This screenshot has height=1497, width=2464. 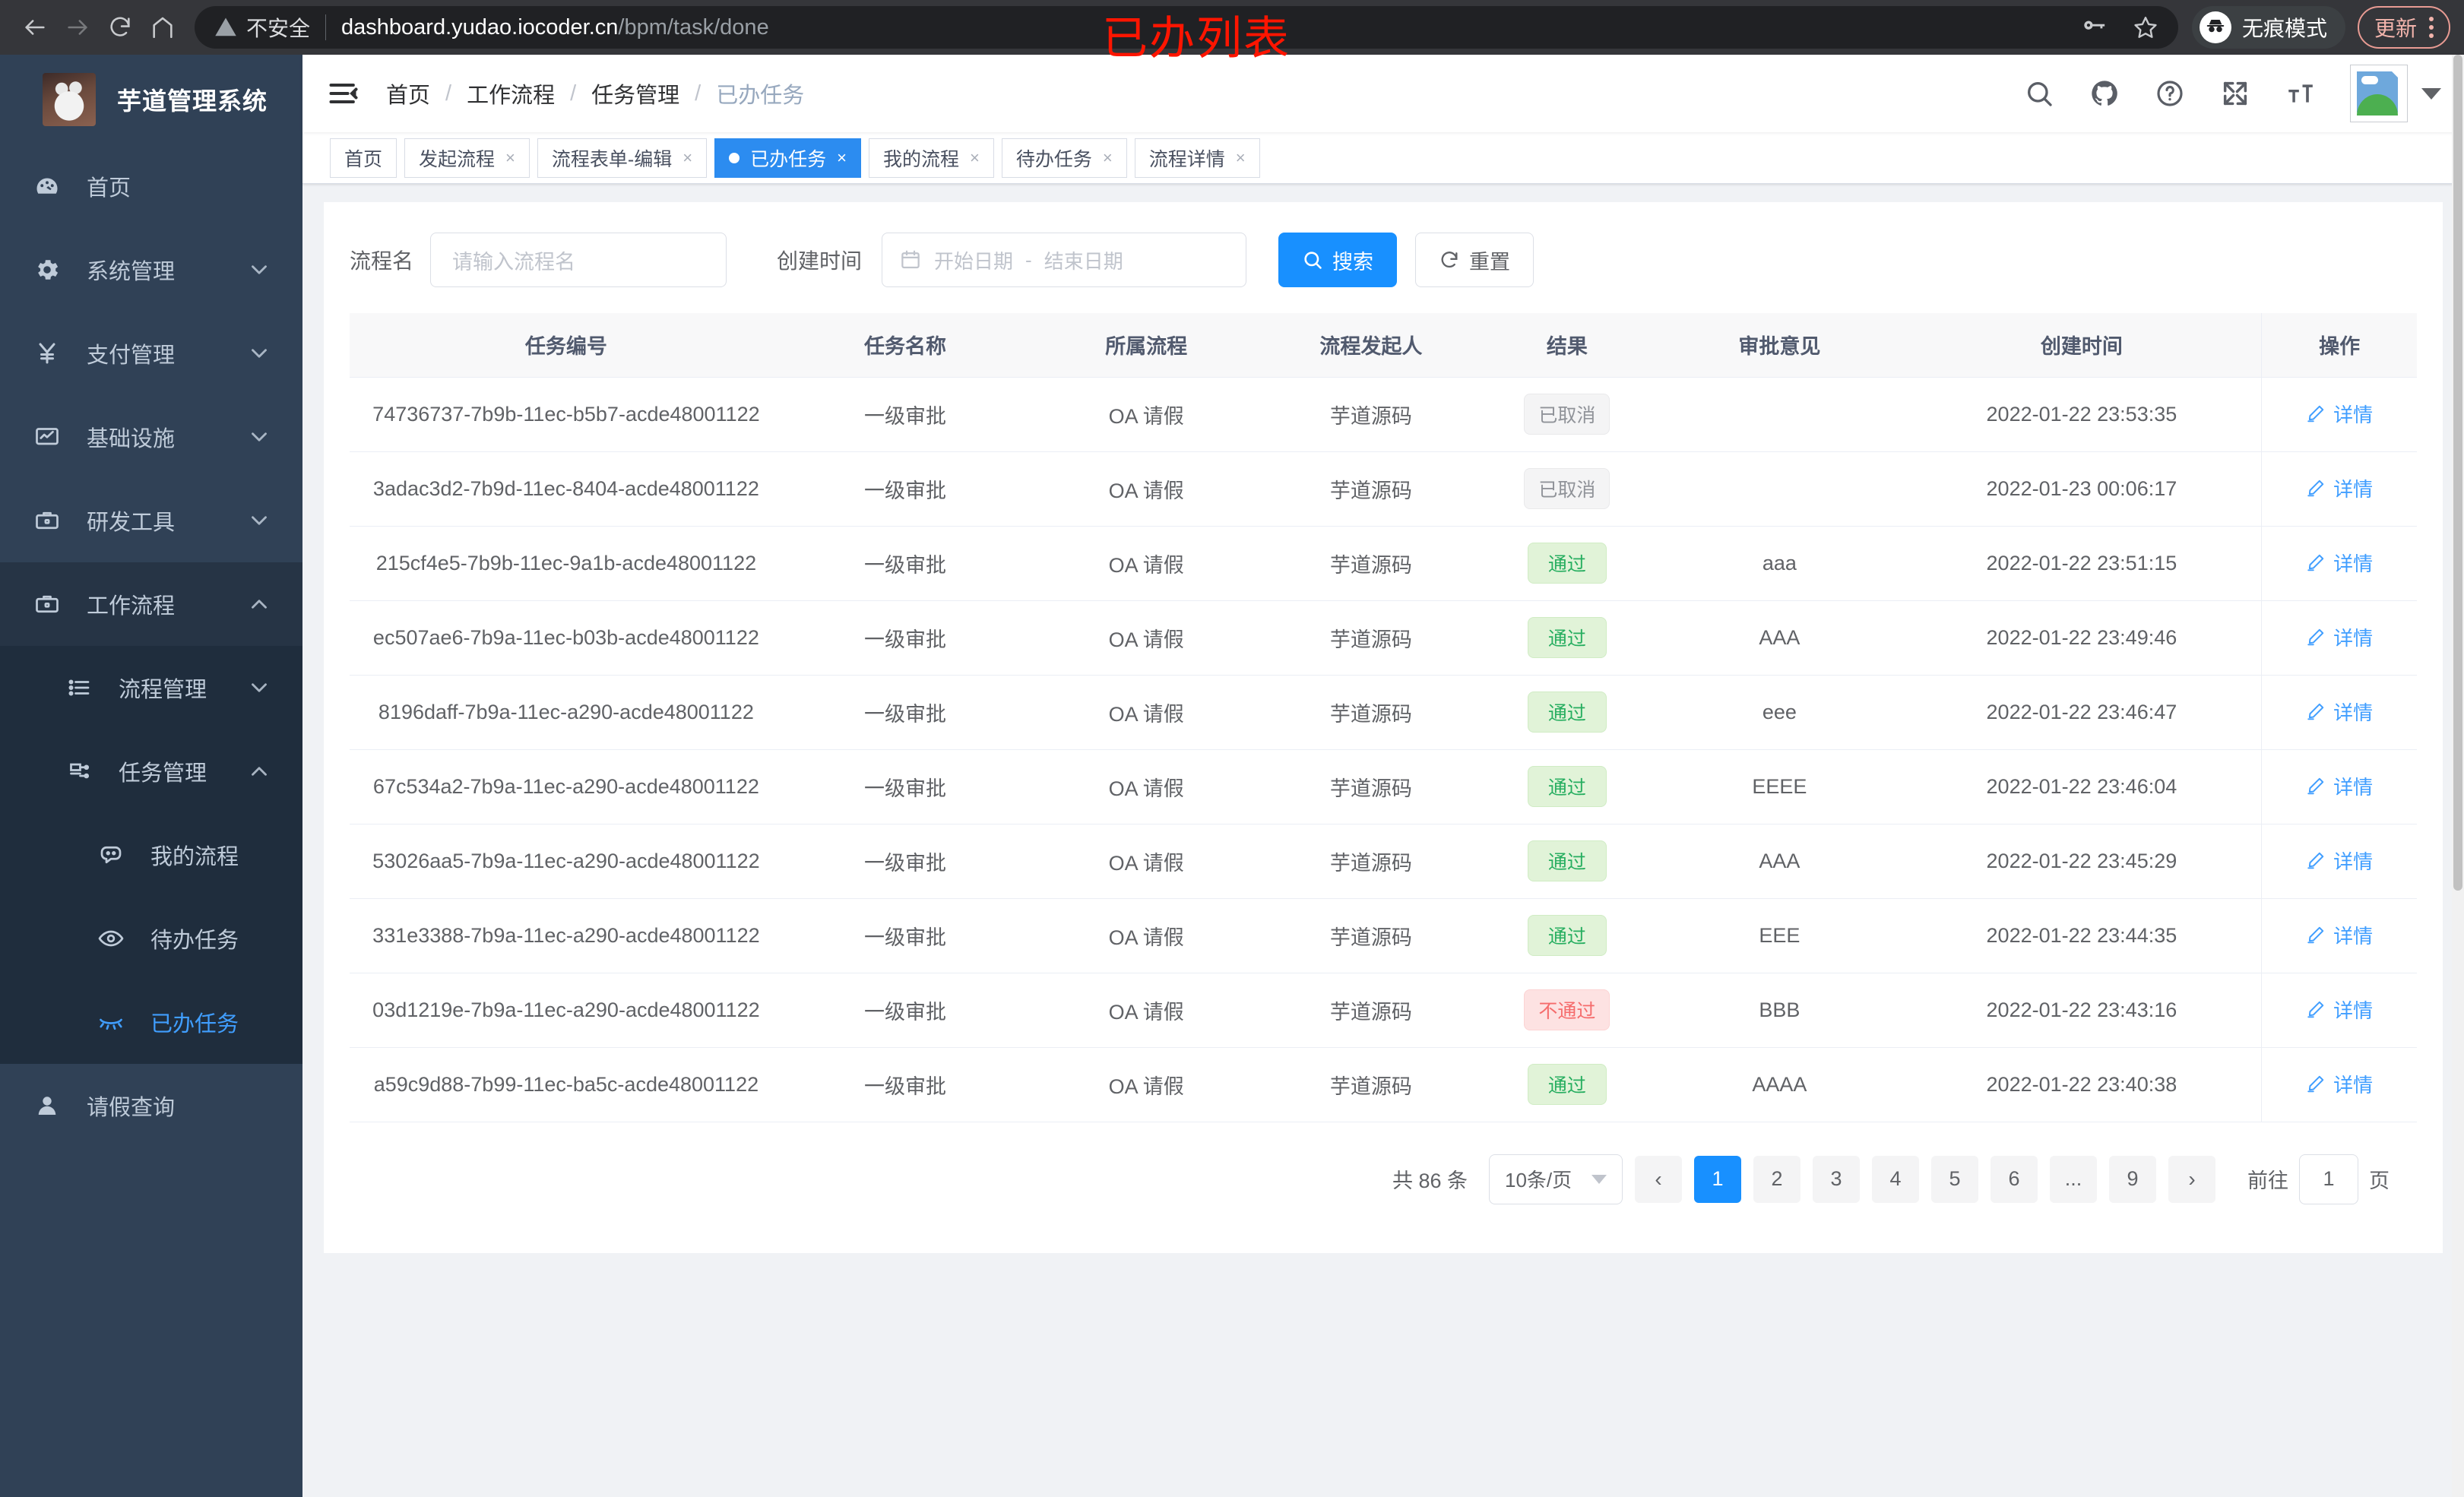 I want to click on page-size-select: 10条/页, so click(x=1556, y=1179).